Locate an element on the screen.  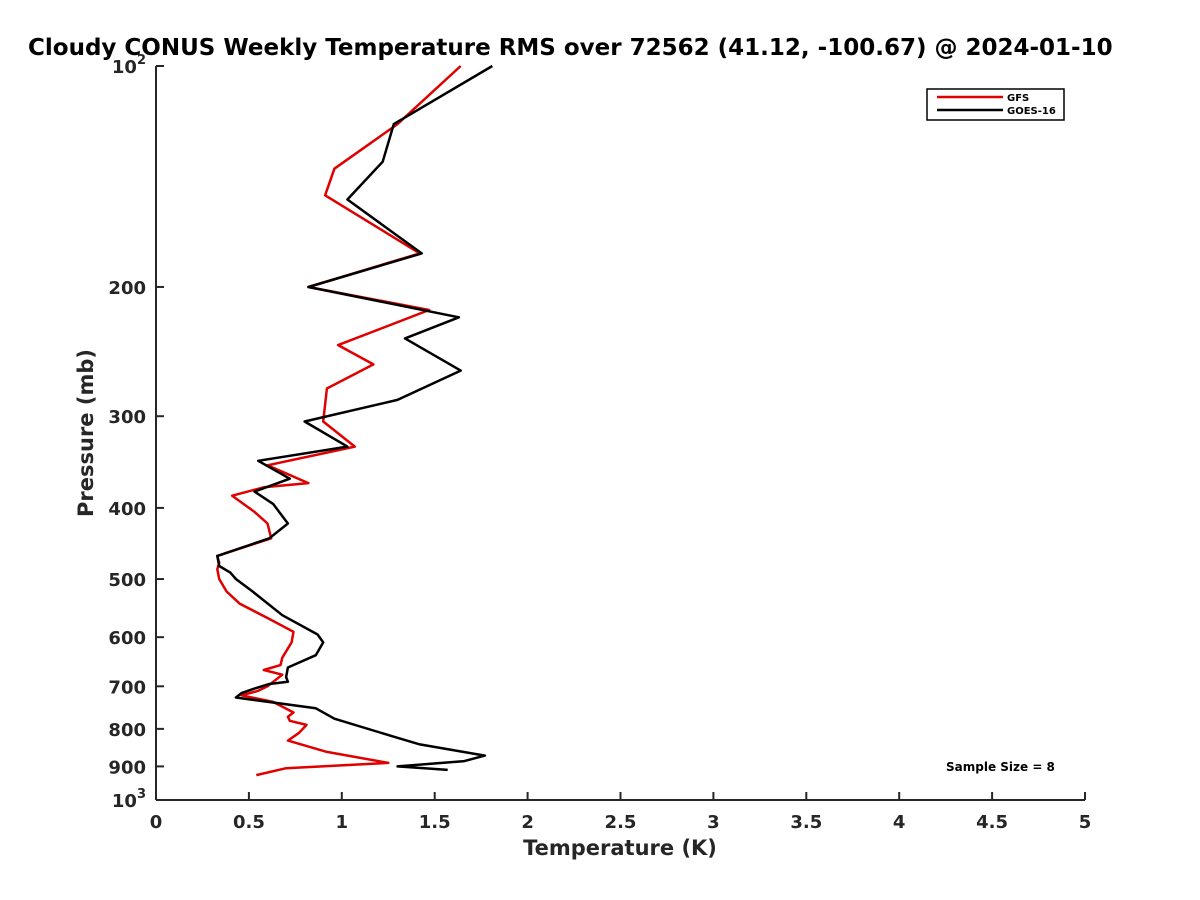
x-axis-ticks: 0 0.5 1 1.5 2 2.5 3 3.5 4 4.5 5 is located at coordinates (621, 812).